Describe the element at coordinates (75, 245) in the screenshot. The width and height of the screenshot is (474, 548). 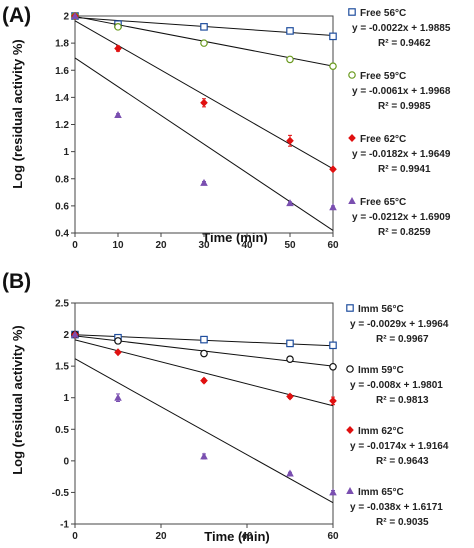
I see `panel-a-x-tick-label: 0` at that location.